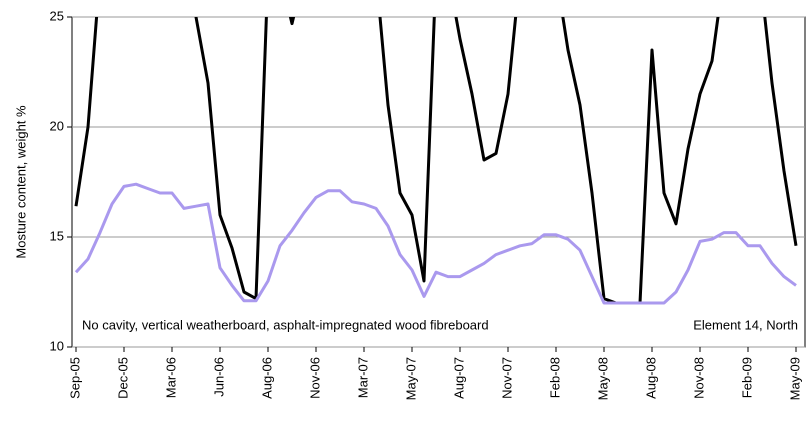 The height and width of the screenshot is (431, 810). What do you see at coordinates (57, 345) in the screenshot?
I see `y-tick-label: 10` at bounding box center [57, 345].